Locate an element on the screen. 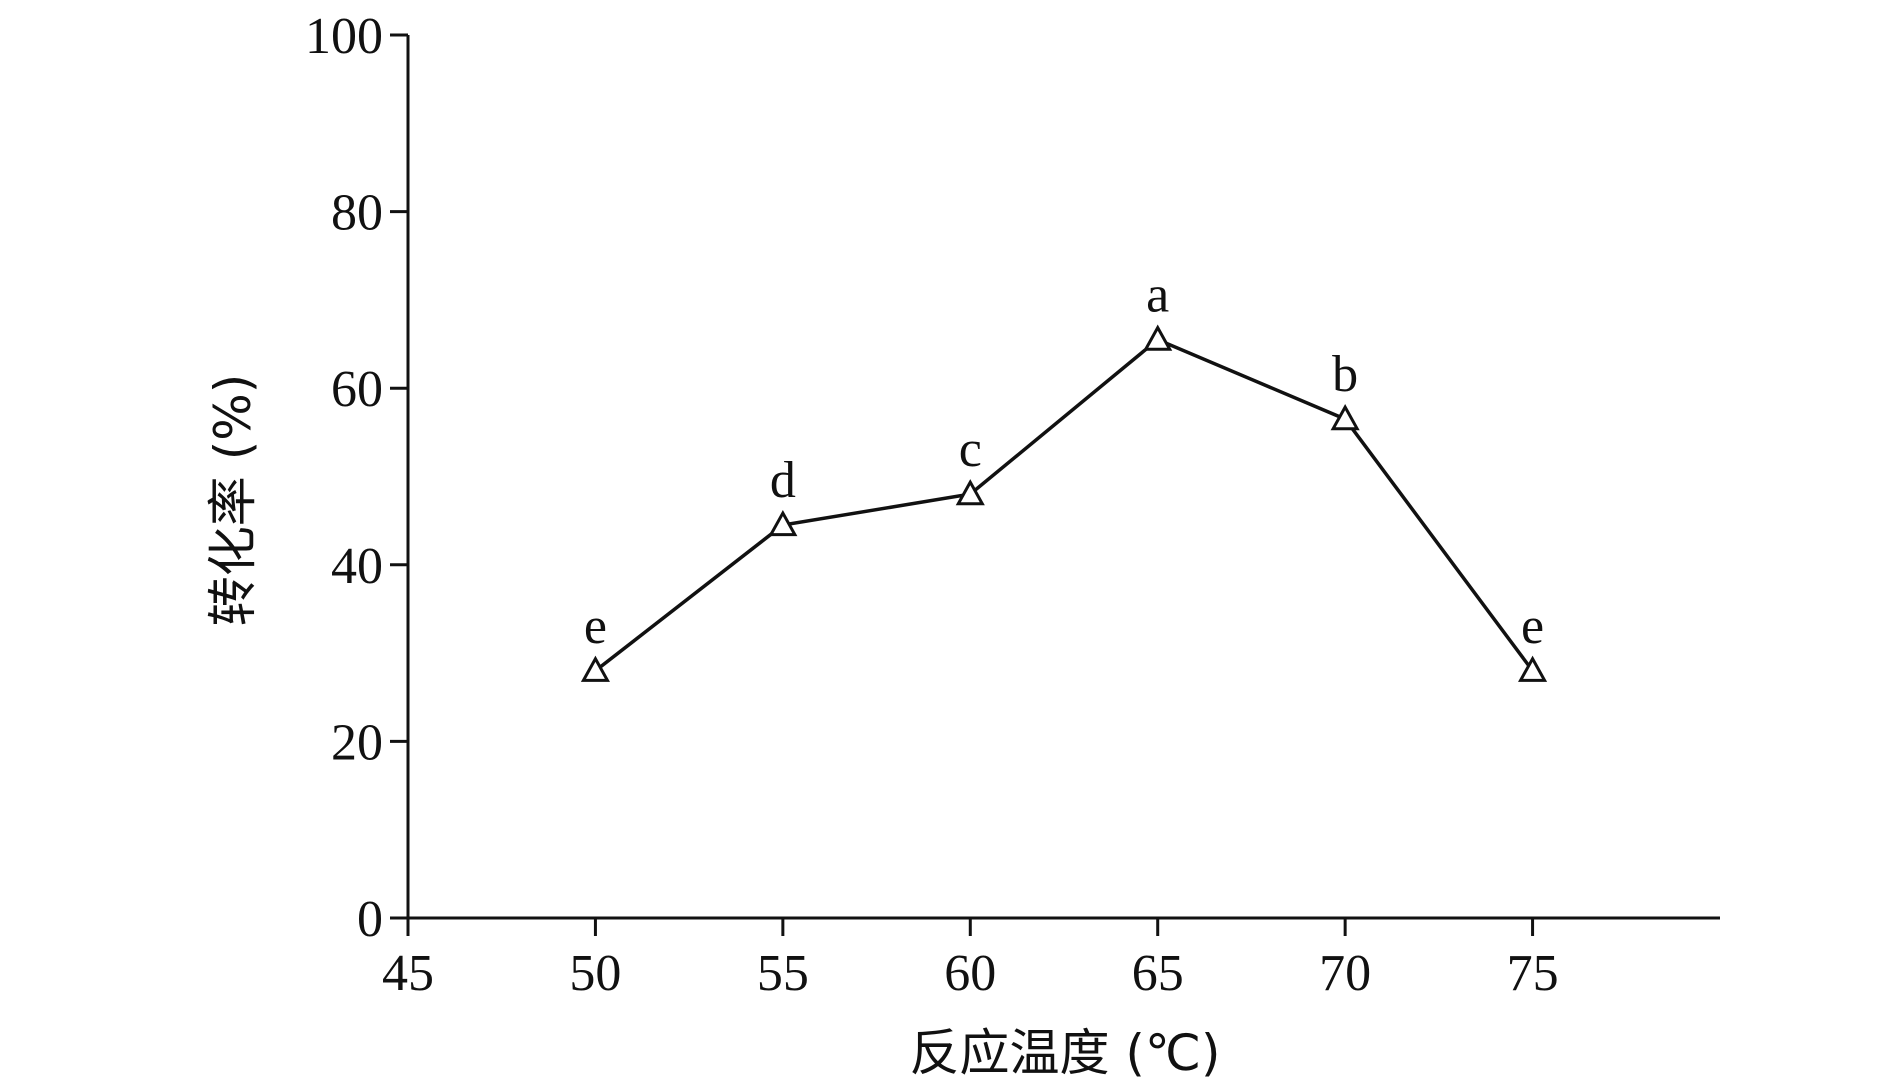 Image resolution: width=1890 pixels, height=1088 pixels. x-tick-label: 65 is located at coordinates (1158, 973).